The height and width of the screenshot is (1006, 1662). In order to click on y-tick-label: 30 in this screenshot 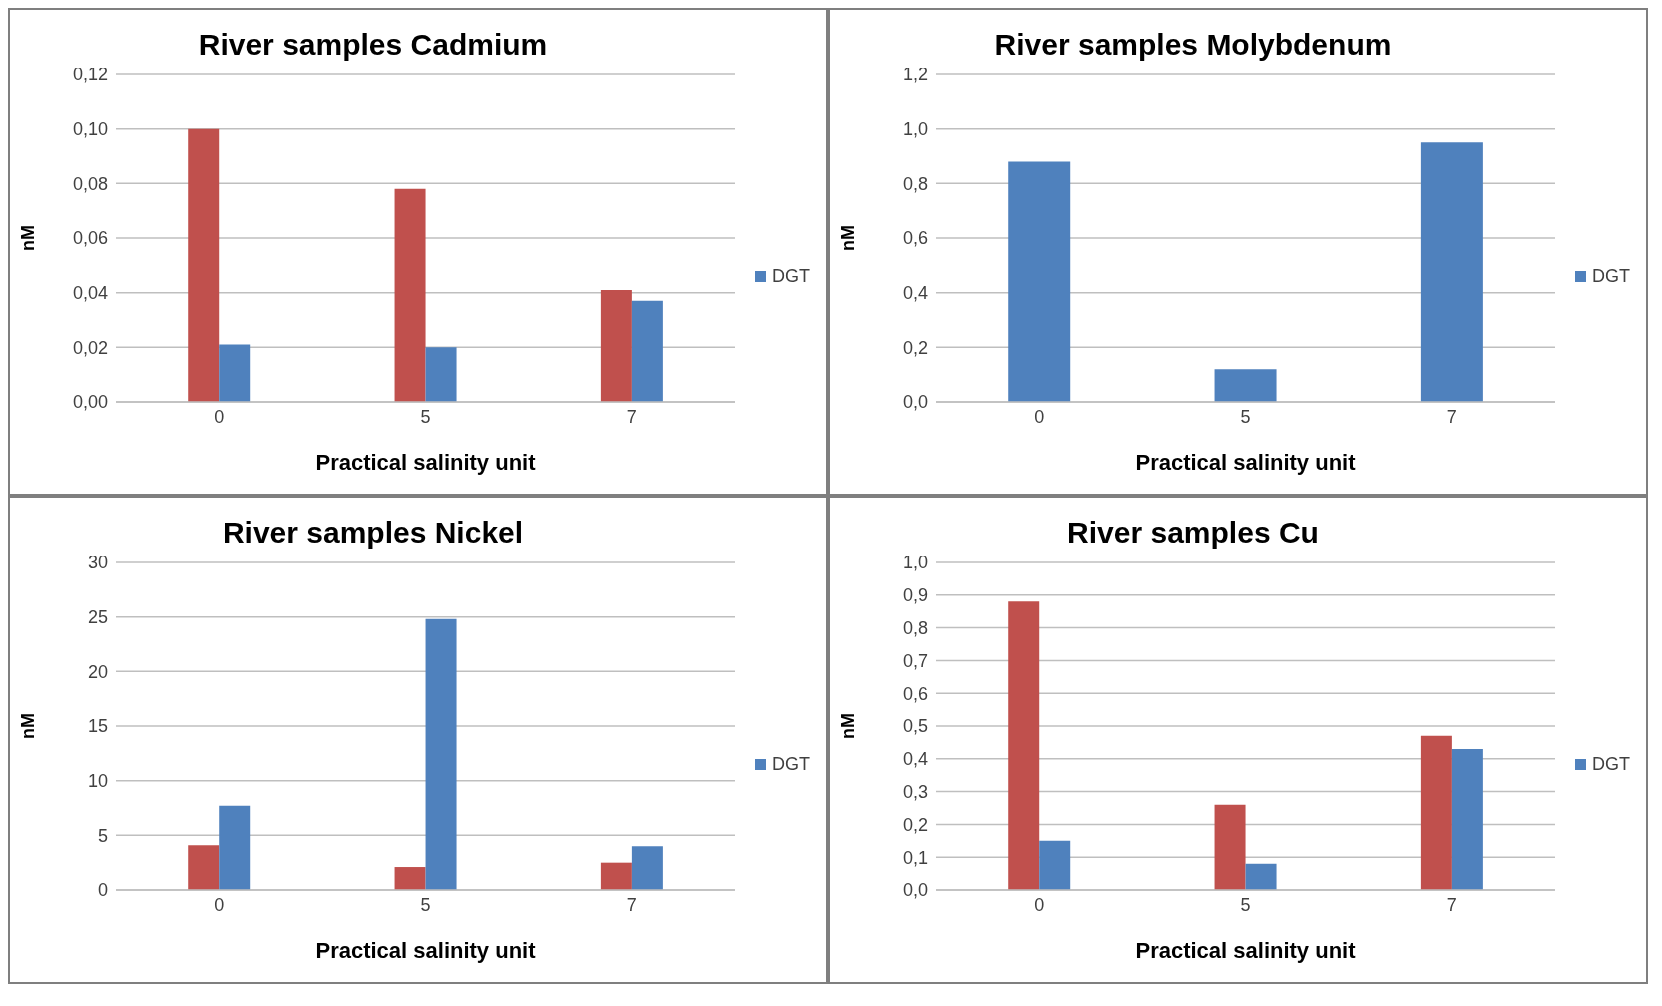, I will do `click(97, 562)`.